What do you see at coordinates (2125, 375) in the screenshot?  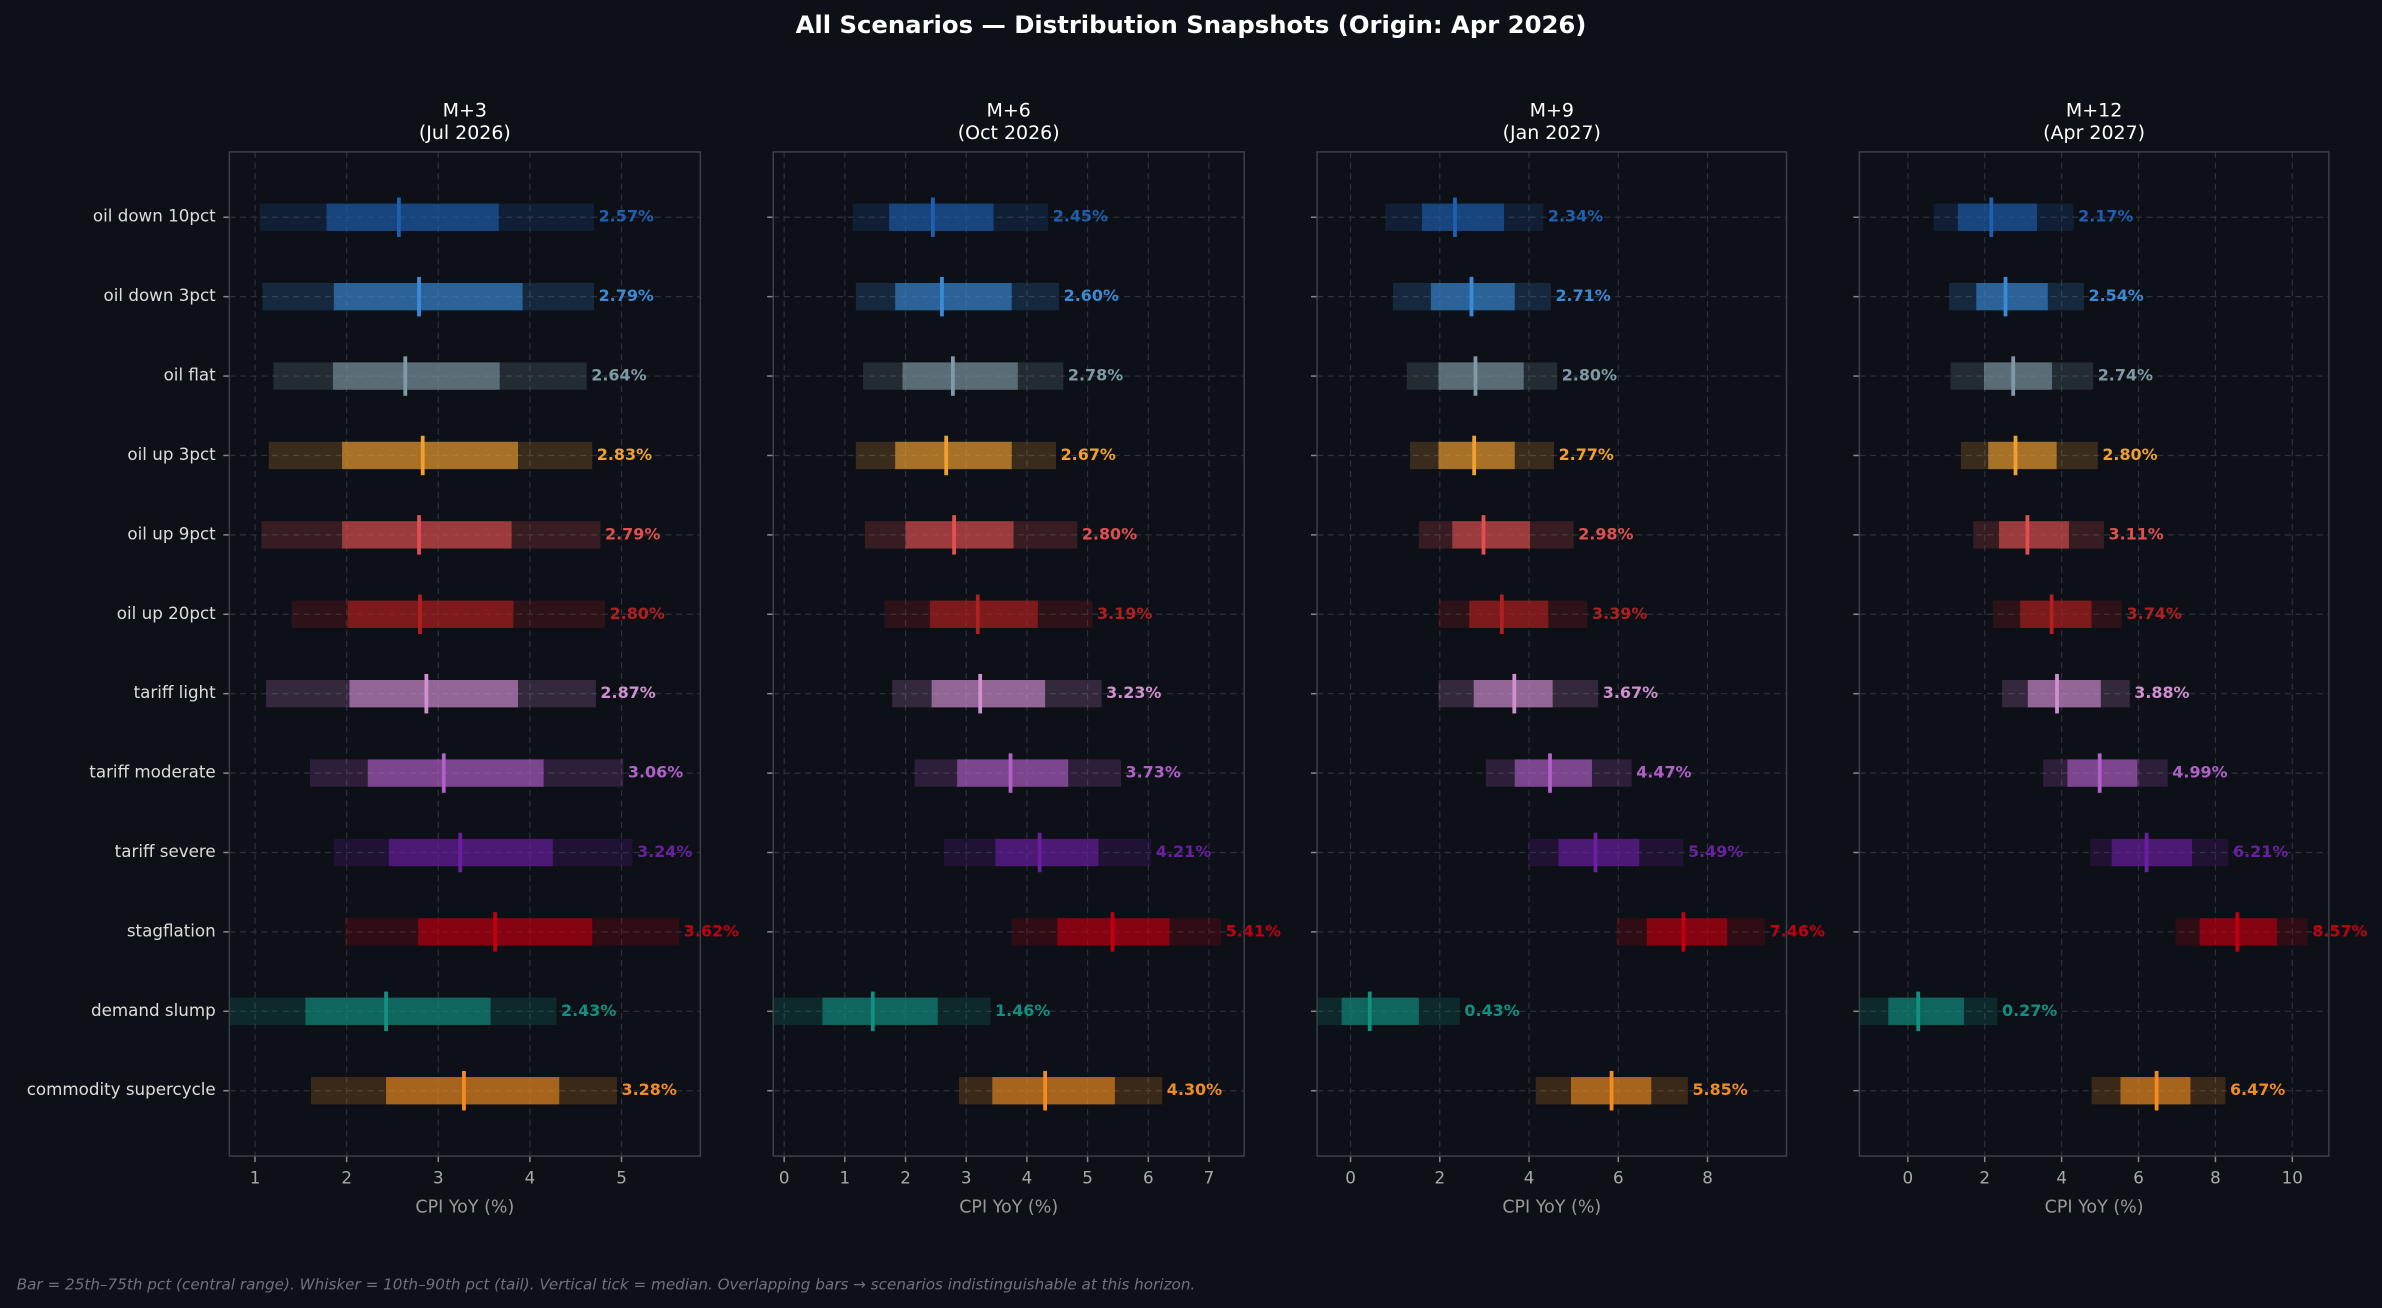 I see `median-label: 2.74%` at bounding box center [2125, 375].